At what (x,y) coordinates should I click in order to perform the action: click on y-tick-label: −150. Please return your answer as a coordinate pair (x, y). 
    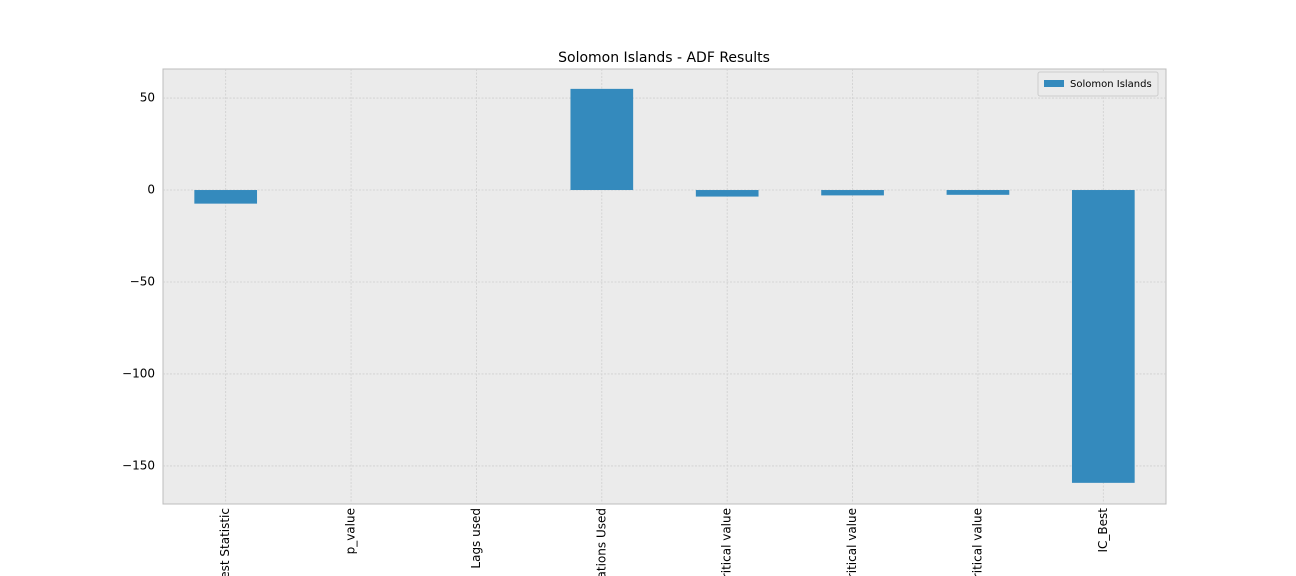
    Looking at the image, I should click on (138, 465).